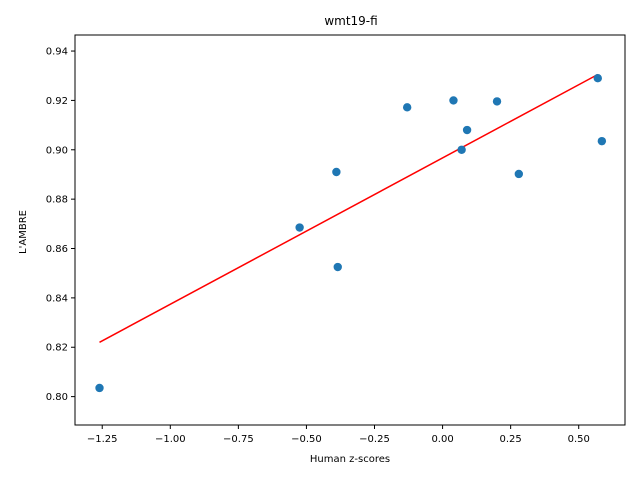 This screenshot has width=640, height=480. I want to click on x-tick-label: 0.25, so click(511, 439).